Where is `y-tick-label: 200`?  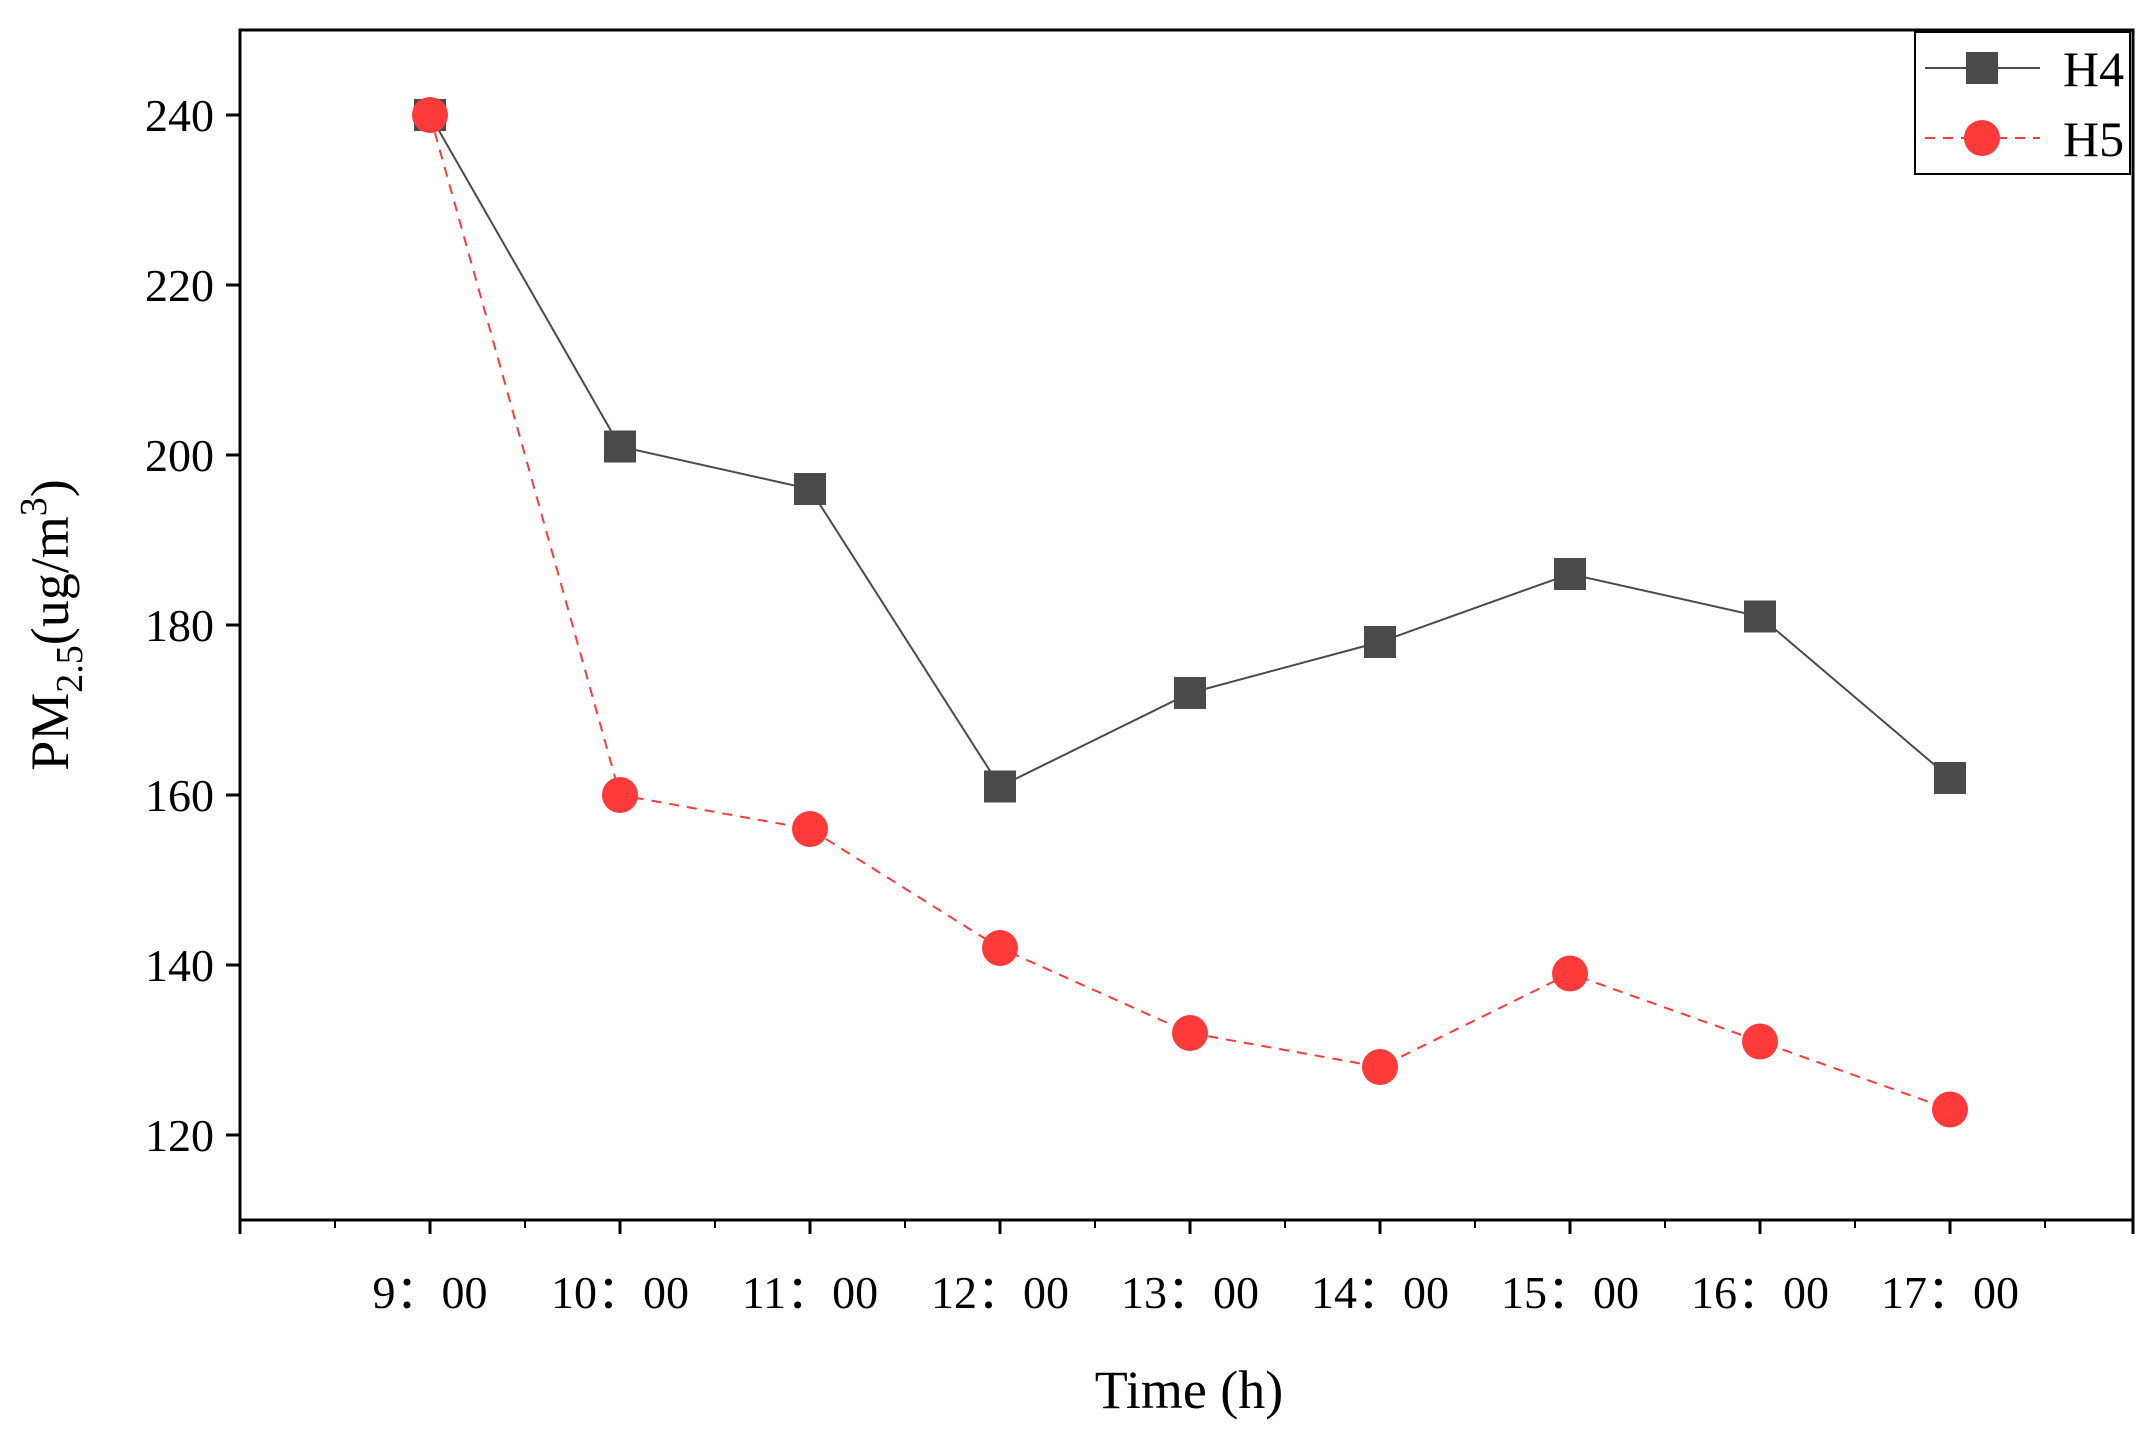 y-tick-label: 200 is located at coordinates (179, 455).